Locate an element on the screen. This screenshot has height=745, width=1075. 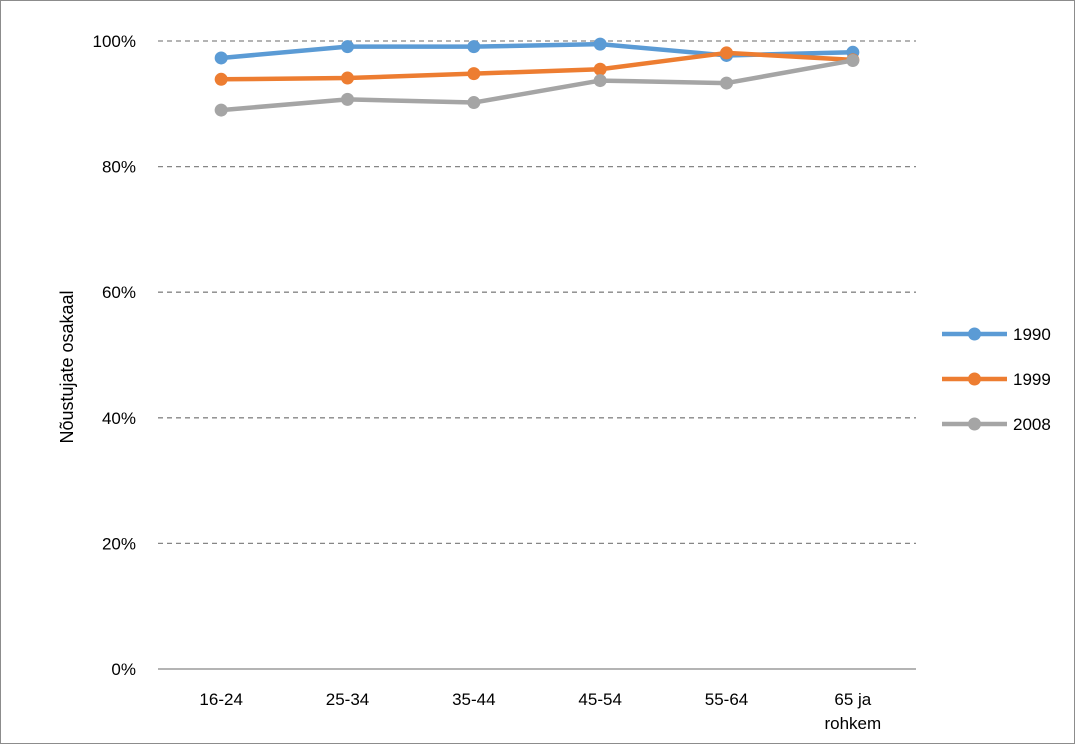
series-1999 is located at coordinates (537, 66).